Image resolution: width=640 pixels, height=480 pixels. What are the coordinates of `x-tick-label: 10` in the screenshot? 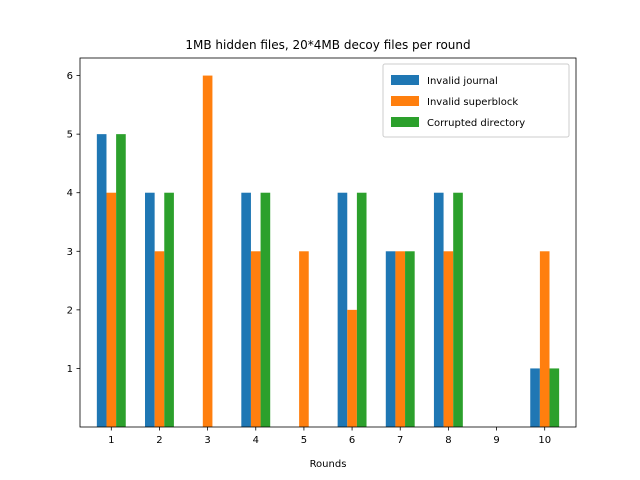 It's located at (544, 440).